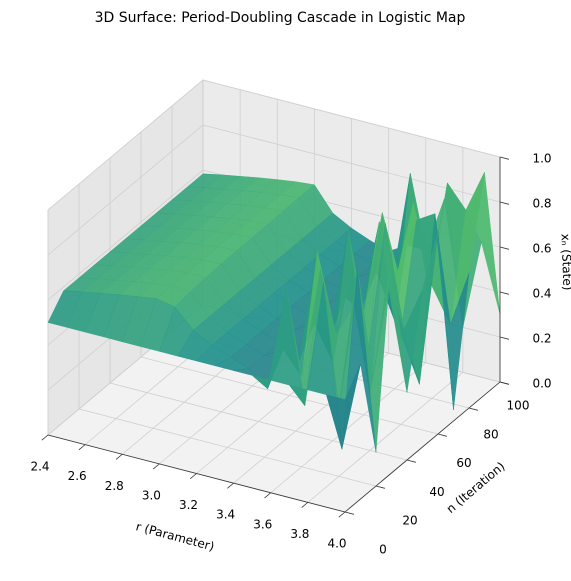  What do you see at coordinates (541, 159) in the screenshot?
I see `z-tick-label: 1.0` at bounding box center [541, 159].